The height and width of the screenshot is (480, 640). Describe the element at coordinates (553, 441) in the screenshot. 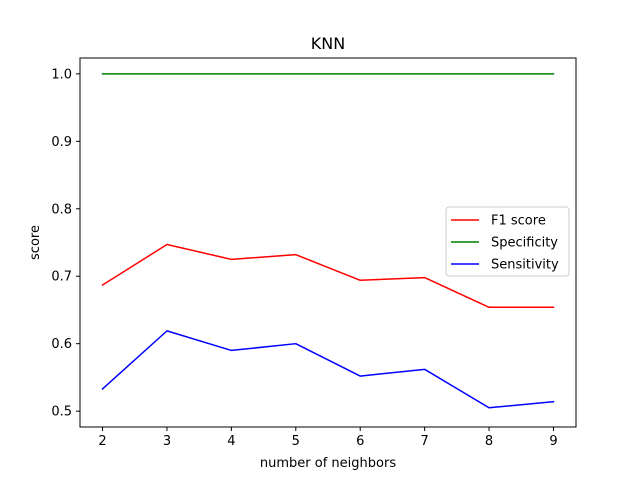

I see `x-tick-label: 9` at that location.